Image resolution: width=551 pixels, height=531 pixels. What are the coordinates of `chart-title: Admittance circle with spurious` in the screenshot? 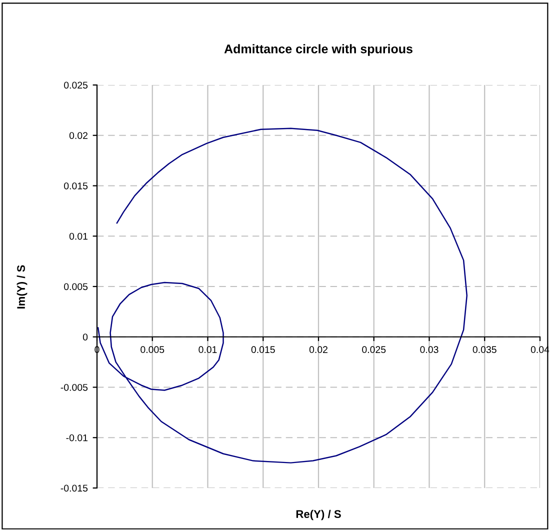 It's located at (318, 50).